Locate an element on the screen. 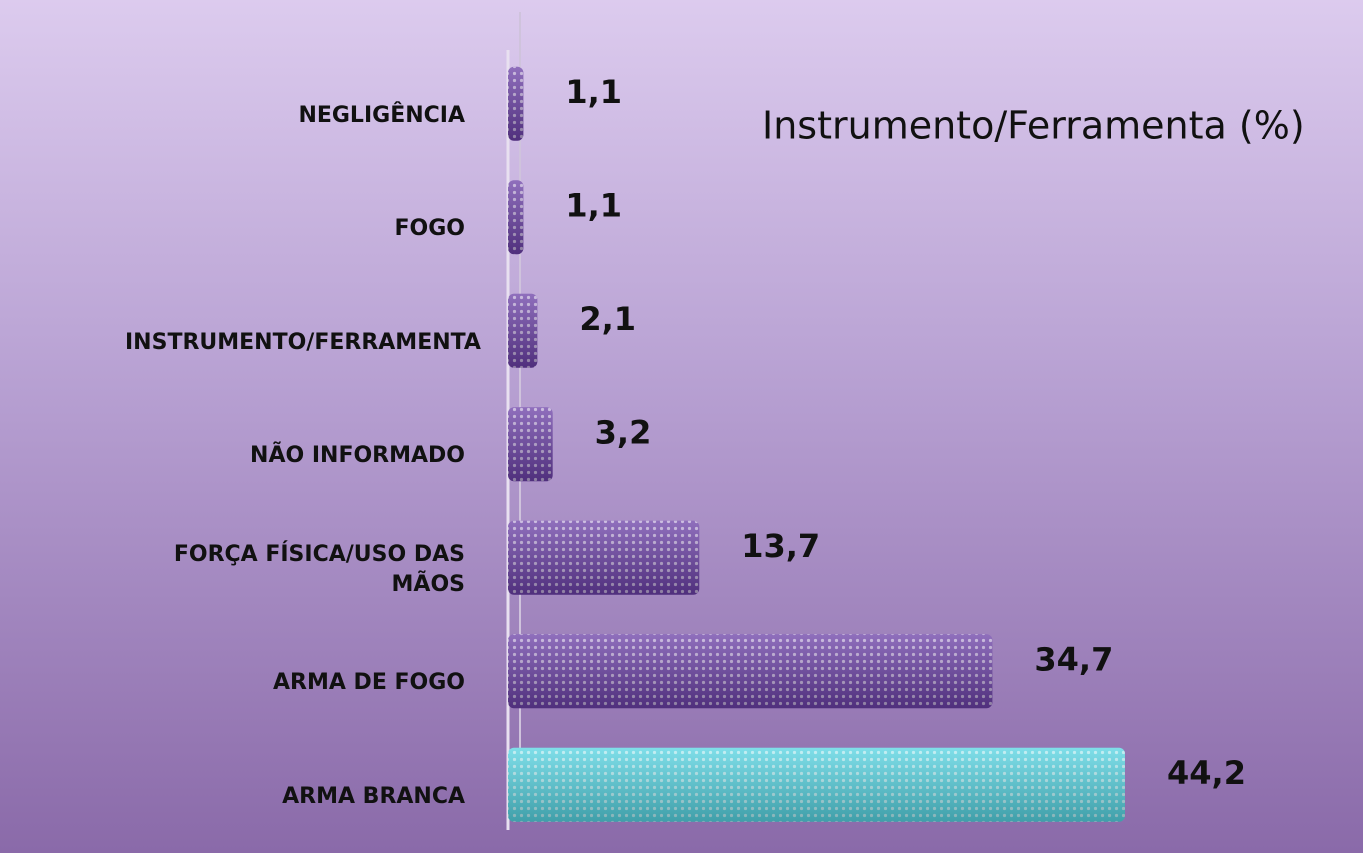 This screenshot has height=853, width=1363. category-label: NEGLIGÊNCIA is located at coordinates (381, 115).